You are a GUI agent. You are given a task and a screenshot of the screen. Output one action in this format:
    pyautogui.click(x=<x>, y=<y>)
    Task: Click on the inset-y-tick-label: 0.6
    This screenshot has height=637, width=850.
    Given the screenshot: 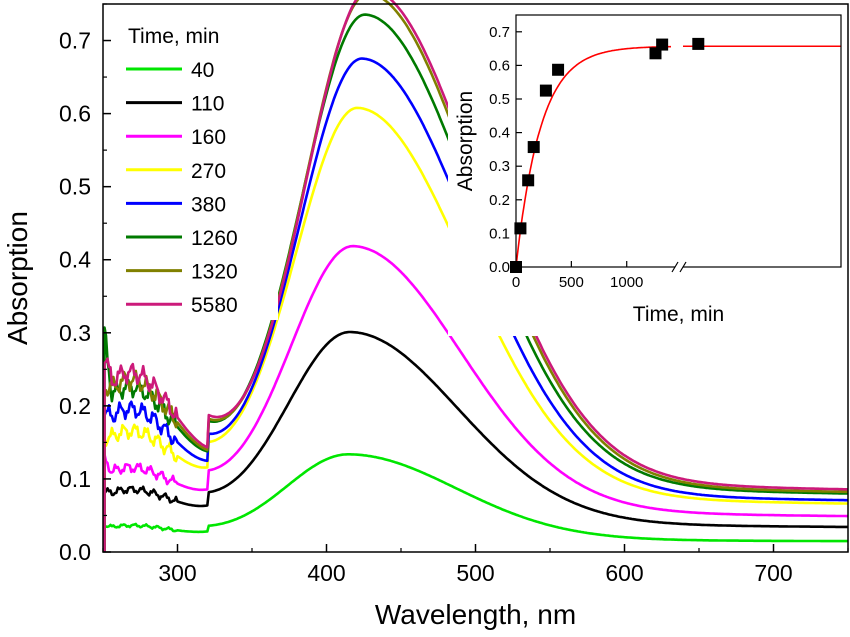 What is the action you would take?
    pyautogui.click(x=499, y=65)
    